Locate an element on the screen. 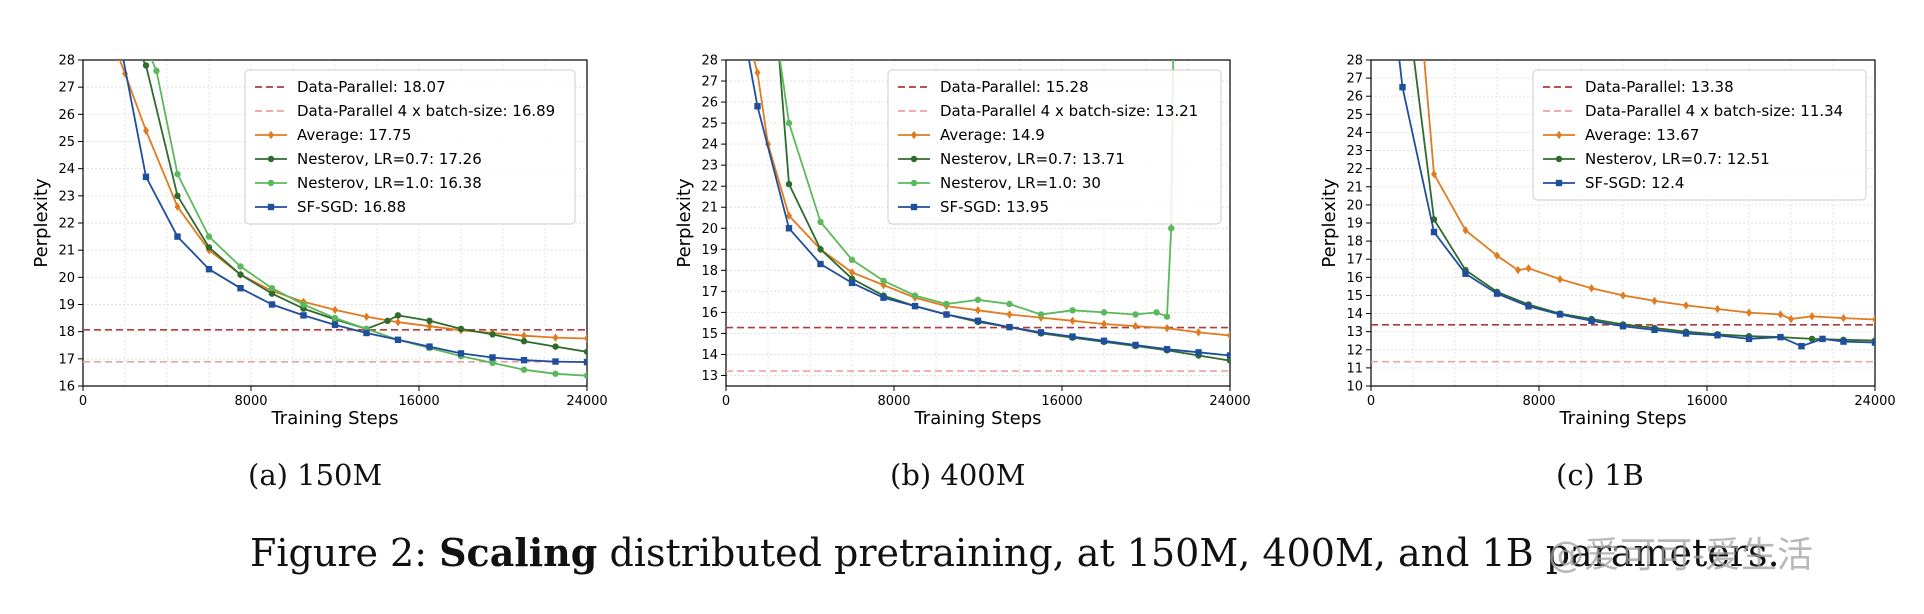  y-tick-label: 23 is located at coordinates (1354, 151).